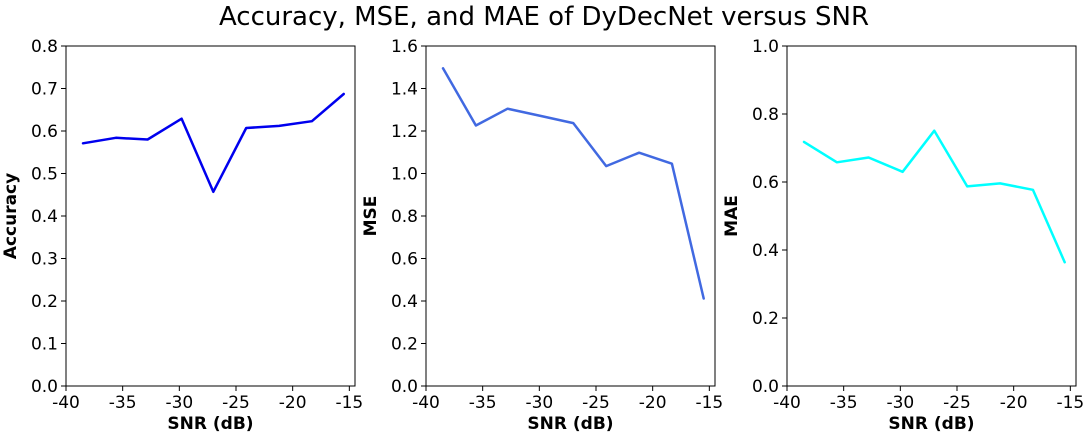 The image size is (1088, 440). I want to click on y-axis-label: MAE, so click(732, 216).